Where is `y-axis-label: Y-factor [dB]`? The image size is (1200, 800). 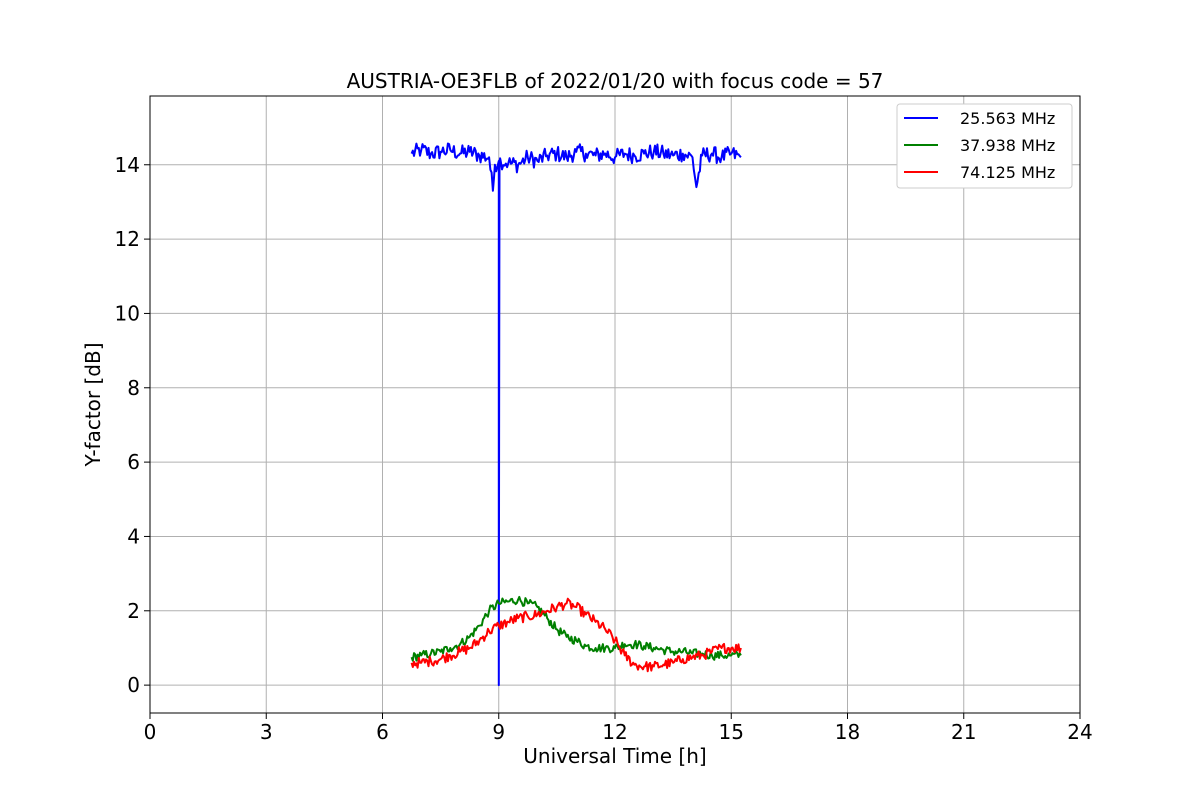
y-axis-label: Y-factor [dB] is located at coordinates (93, 404).